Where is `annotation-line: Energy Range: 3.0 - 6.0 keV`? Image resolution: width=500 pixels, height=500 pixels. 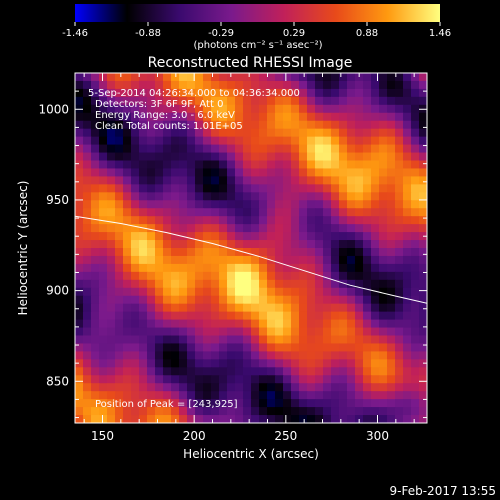
annotation-line: Energy Range: 3.0 - 6.0 keV is located at coordinates (165, 115).